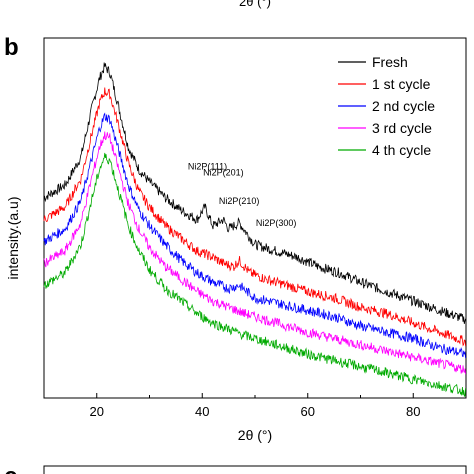 This screenshot has width=474, height=474. I want to click on x-tick-label: 80, so click(413, 411).